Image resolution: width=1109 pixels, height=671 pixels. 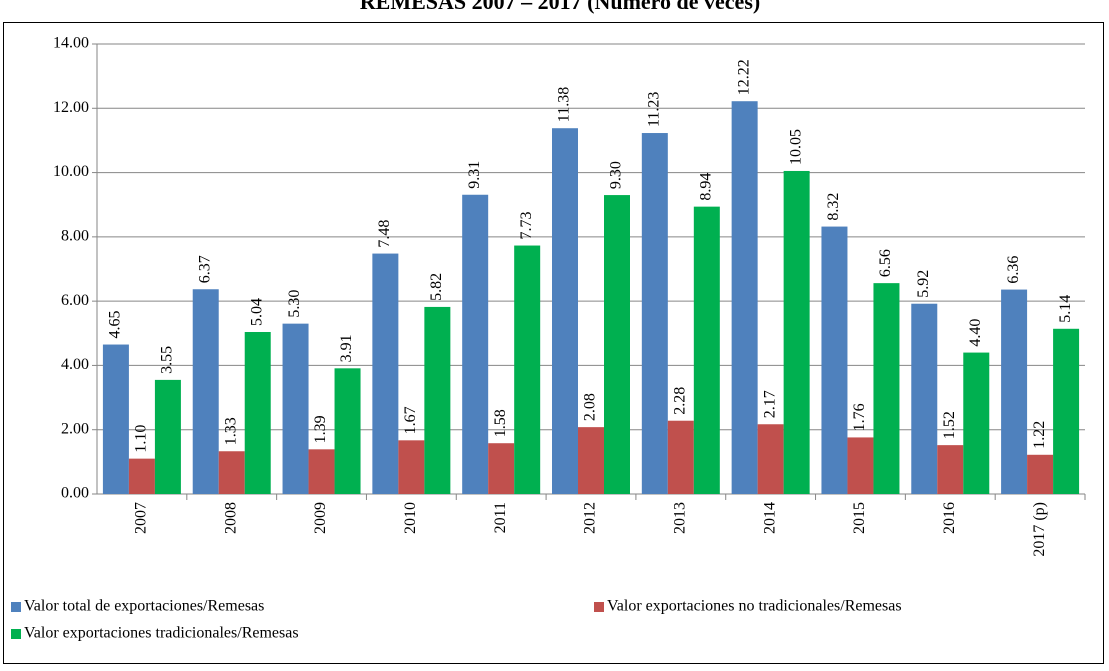 What do you see at coordinates (705, 187) in the screenshot?
I see `data-label: 8.94` at bounding box center [705, 187].